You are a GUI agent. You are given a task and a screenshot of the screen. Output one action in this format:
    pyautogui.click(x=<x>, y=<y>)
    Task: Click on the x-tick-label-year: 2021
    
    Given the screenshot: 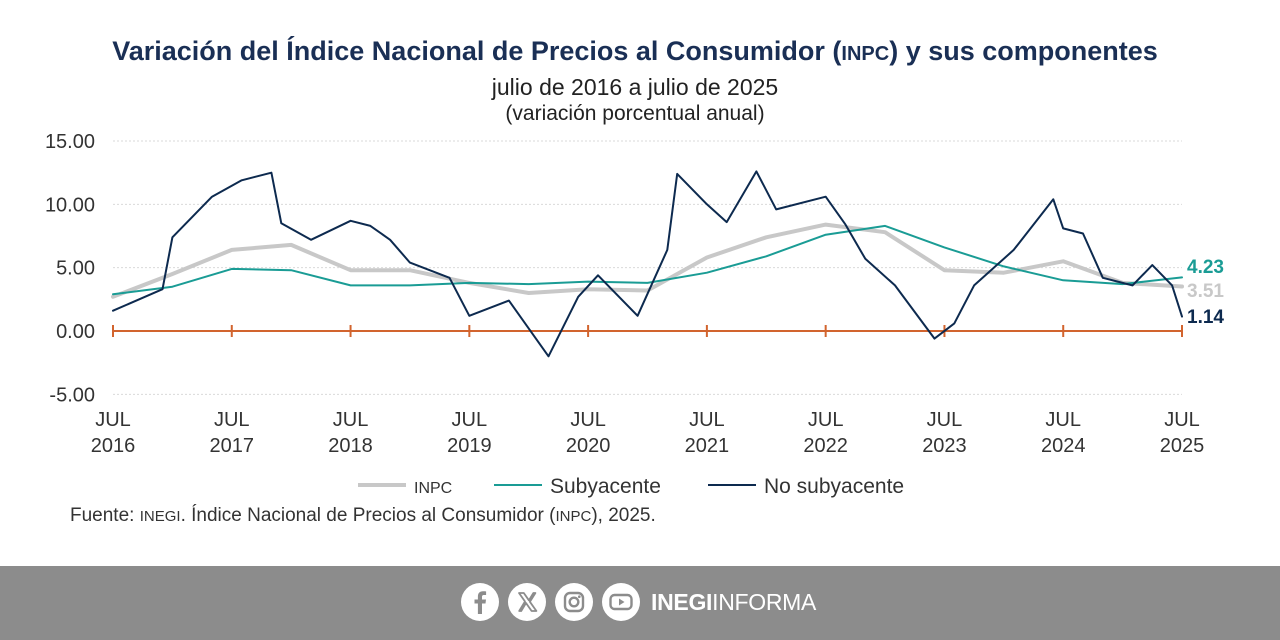 What is the action you would take?
    pyautogui.click(x=707, y=446)
    